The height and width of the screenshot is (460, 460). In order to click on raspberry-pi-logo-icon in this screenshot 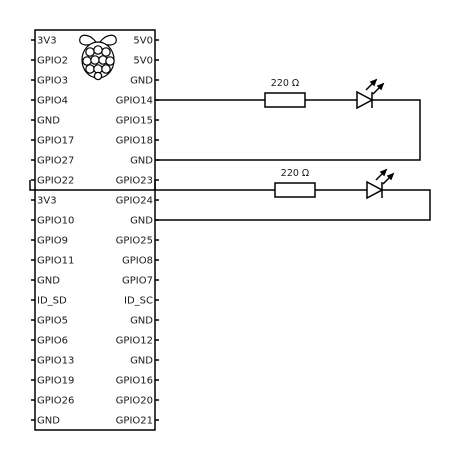, I will do `click(98, 57)`.